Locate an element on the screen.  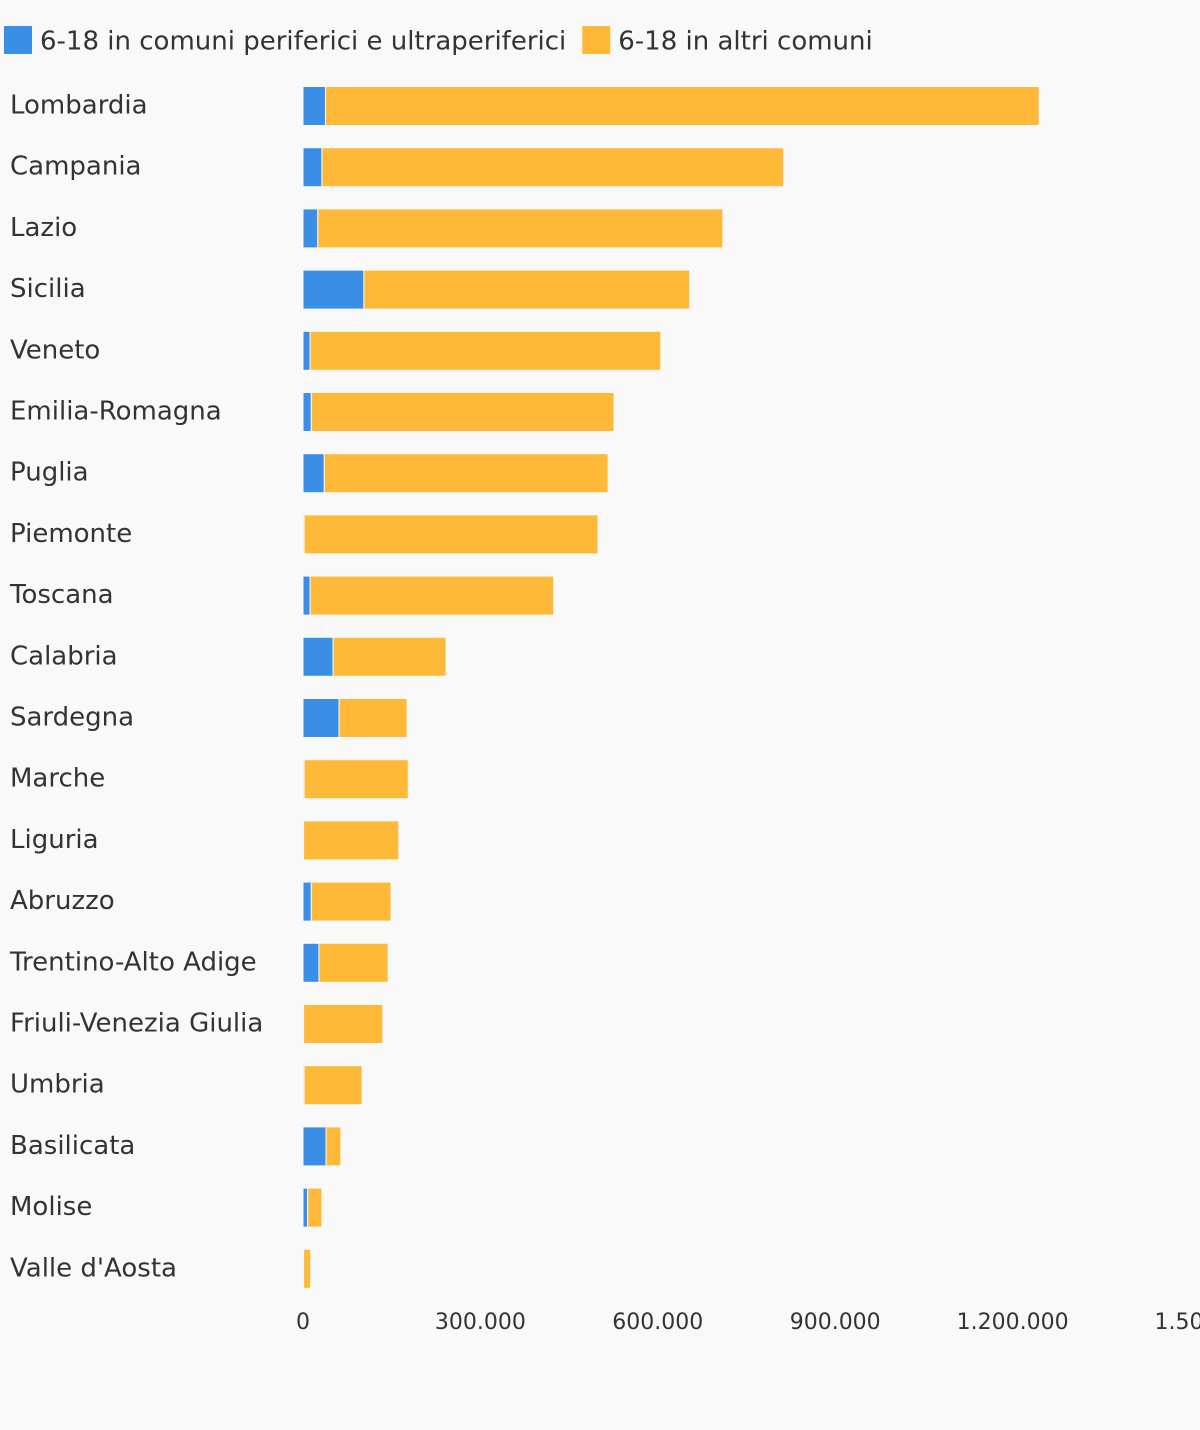
x-tick-label: 300.000 is located at coordinates (480, 1322).